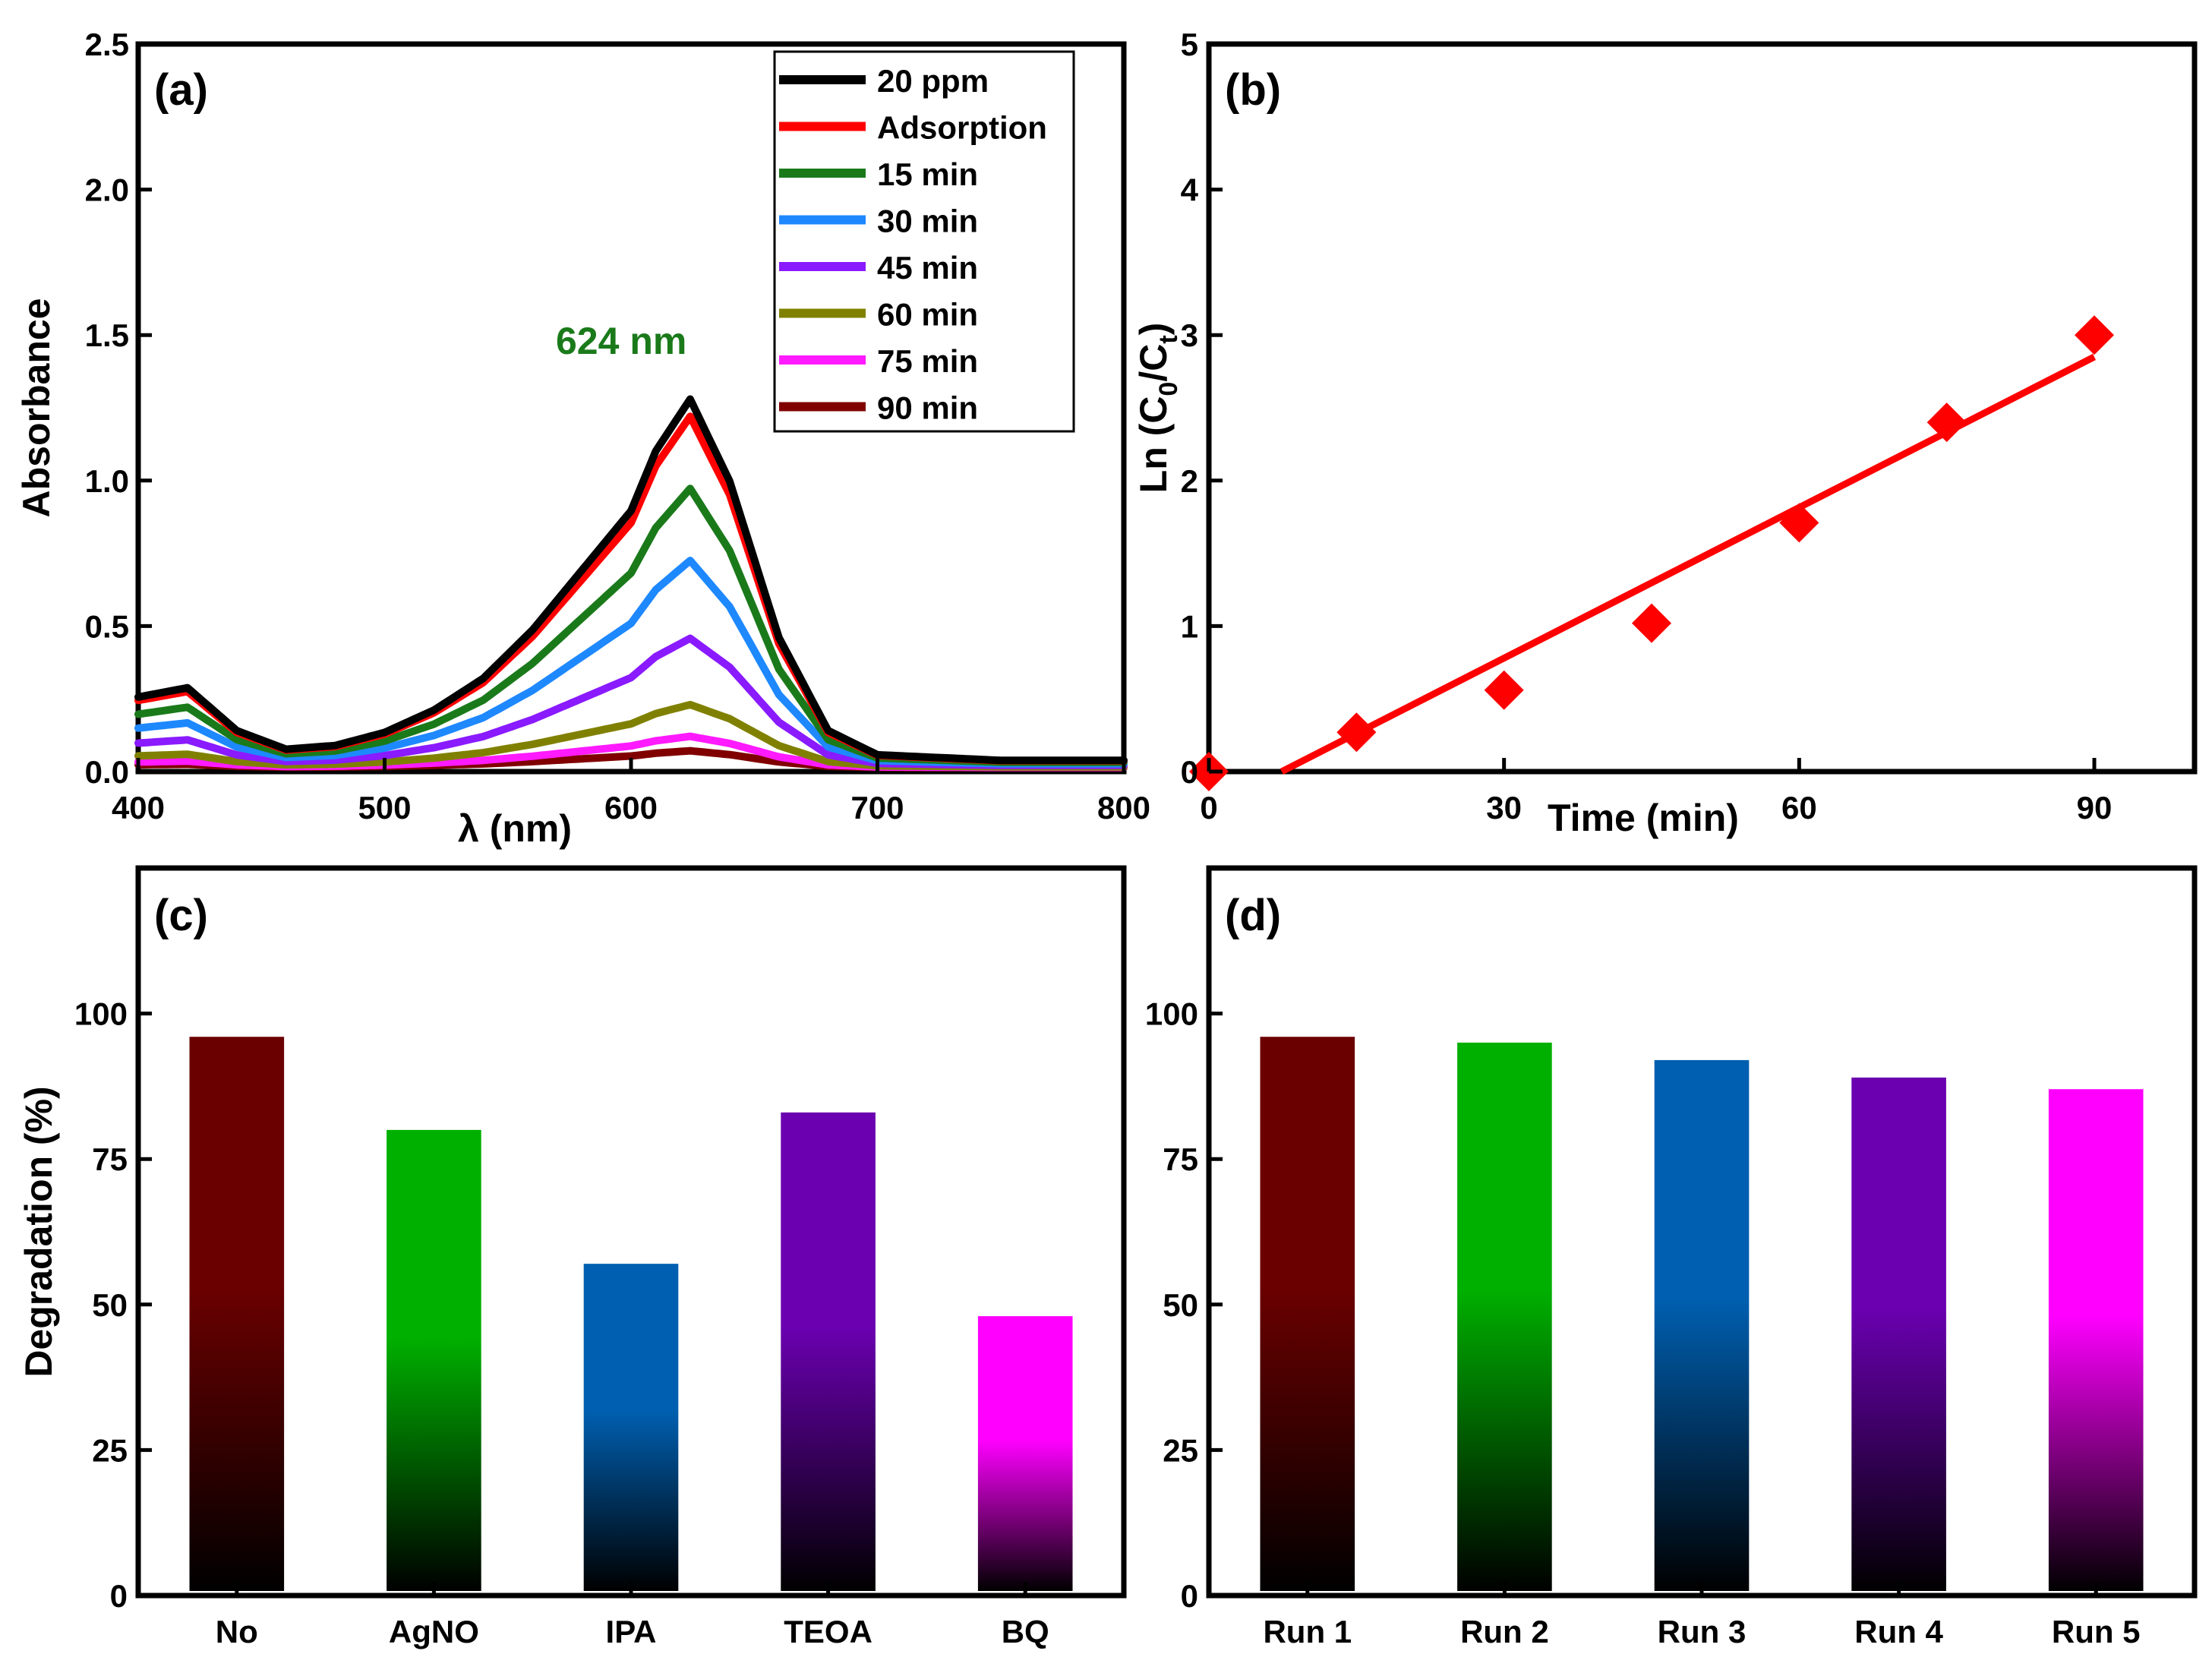  What do you see at coordinates (1190, 190) in the screenshot?
I see `y-tick-label: 4` at bounding box center [1190, 190].